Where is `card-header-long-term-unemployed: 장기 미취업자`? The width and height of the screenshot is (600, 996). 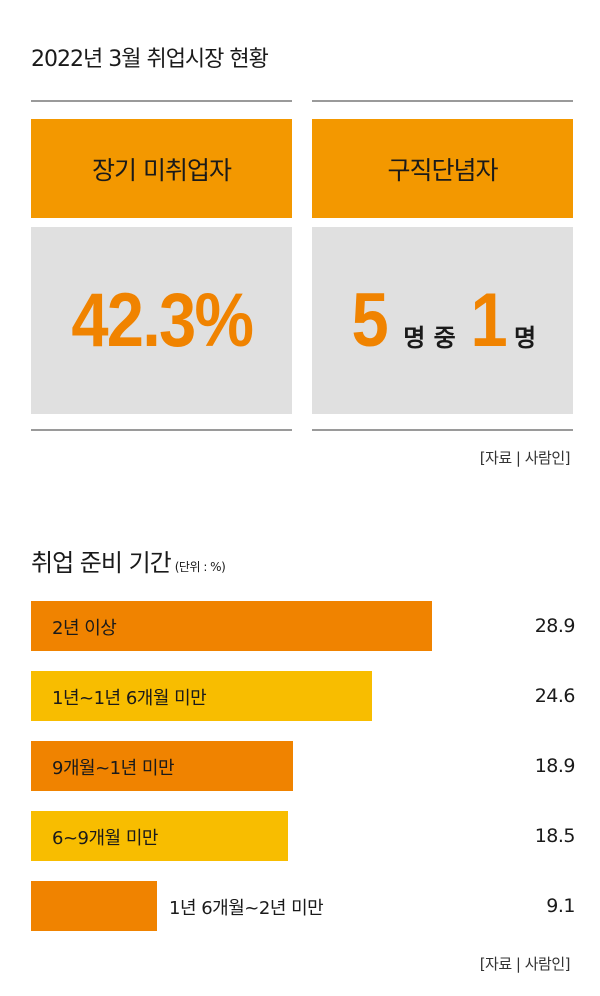
card-header-long-term-unemployed: 장기 미취업자 is located at coordinates (161, 168).